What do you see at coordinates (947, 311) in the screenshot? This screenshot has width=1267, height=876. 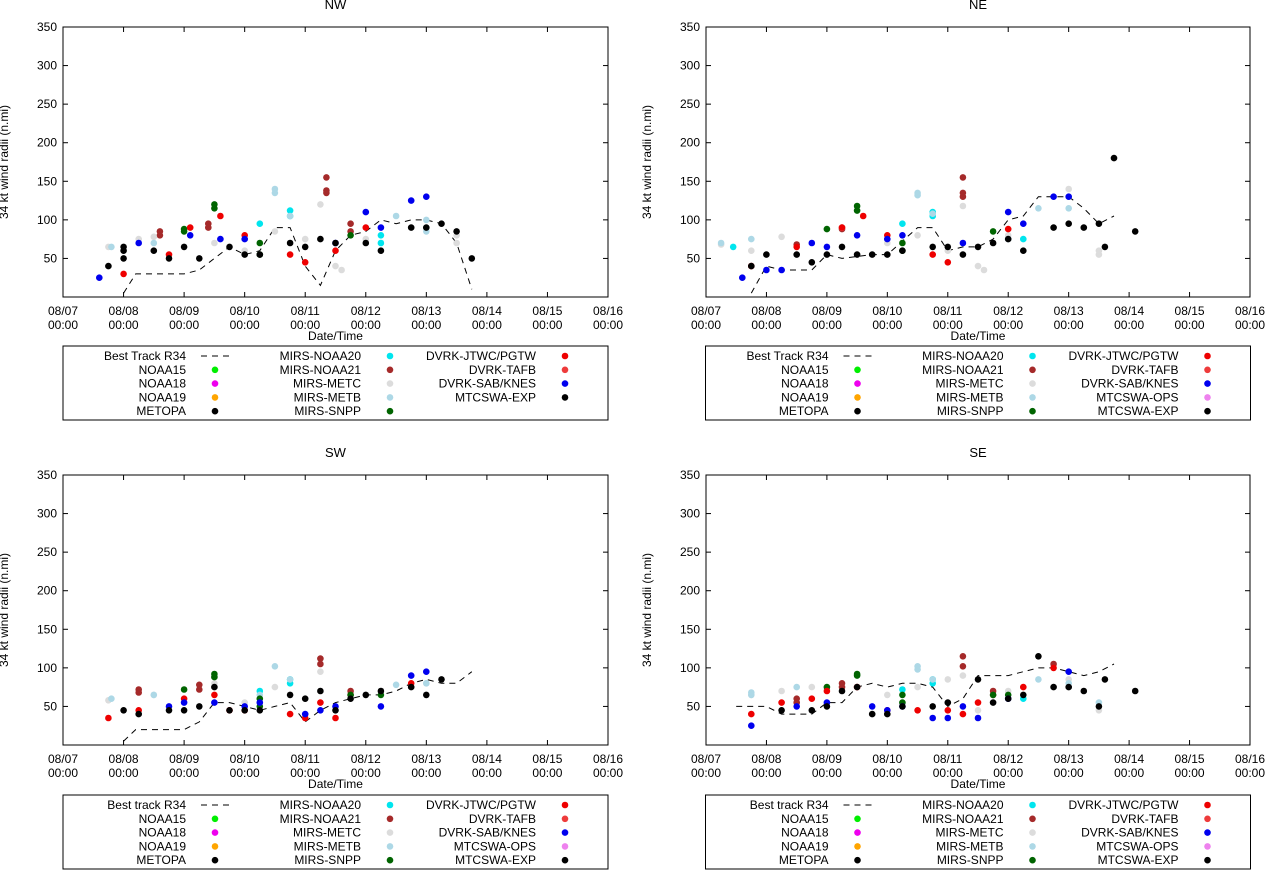 I see `x-tick-label: 08/11` at bounding box center [947, 311].